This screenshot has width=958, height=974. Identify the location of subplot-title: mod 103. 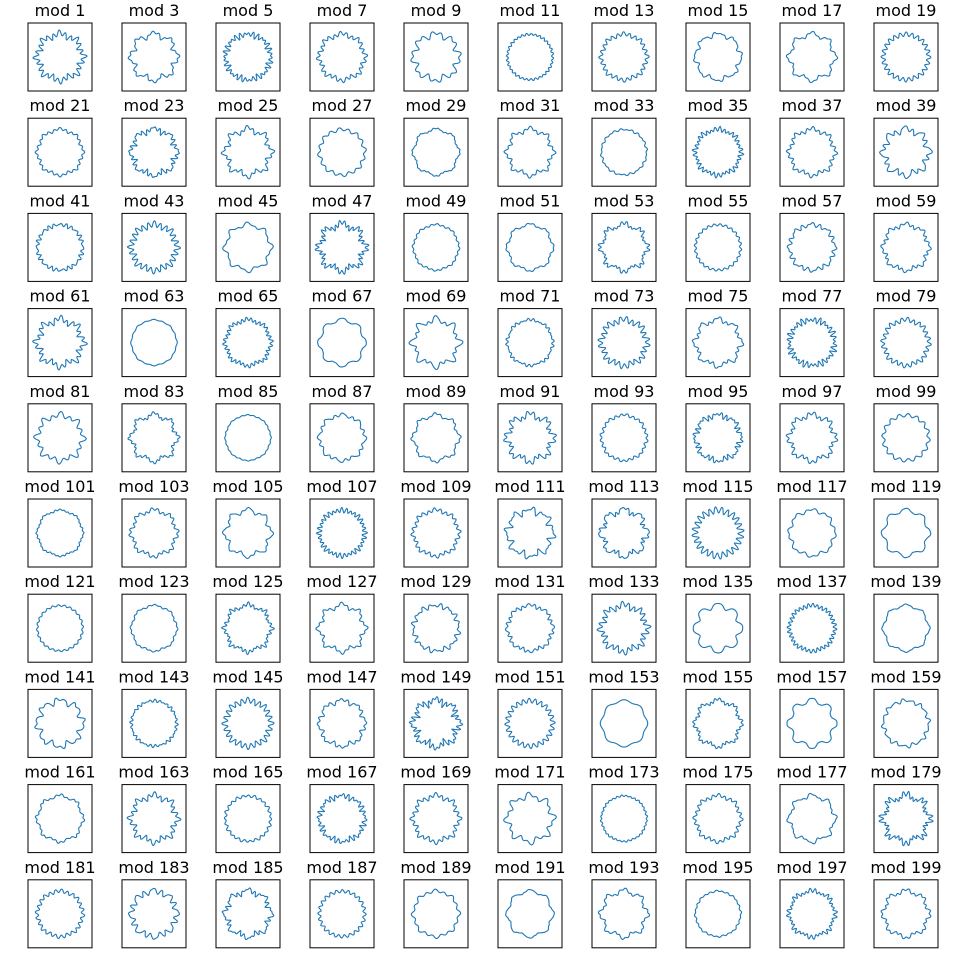
(153, 486).